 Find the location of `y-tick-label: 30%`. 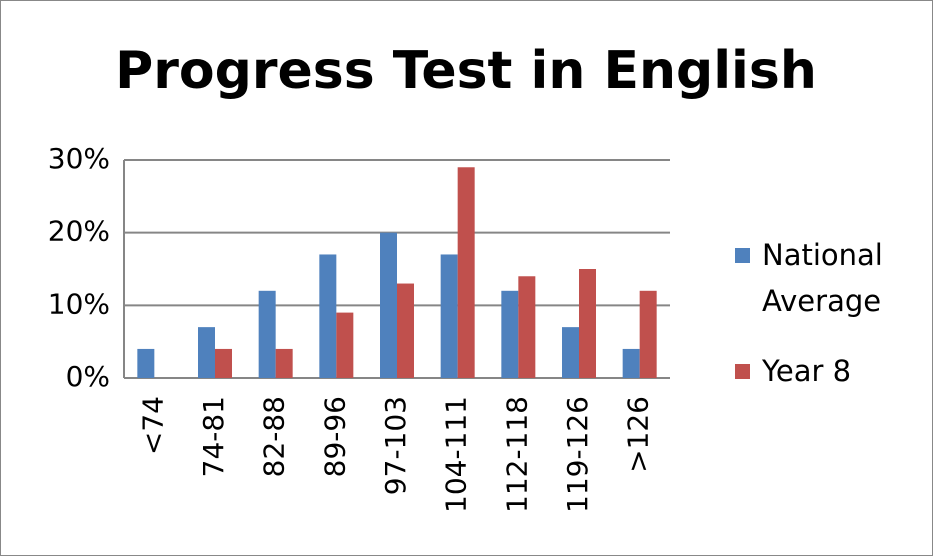

y-tick-label: 30% is located at coordinates (79, 158).